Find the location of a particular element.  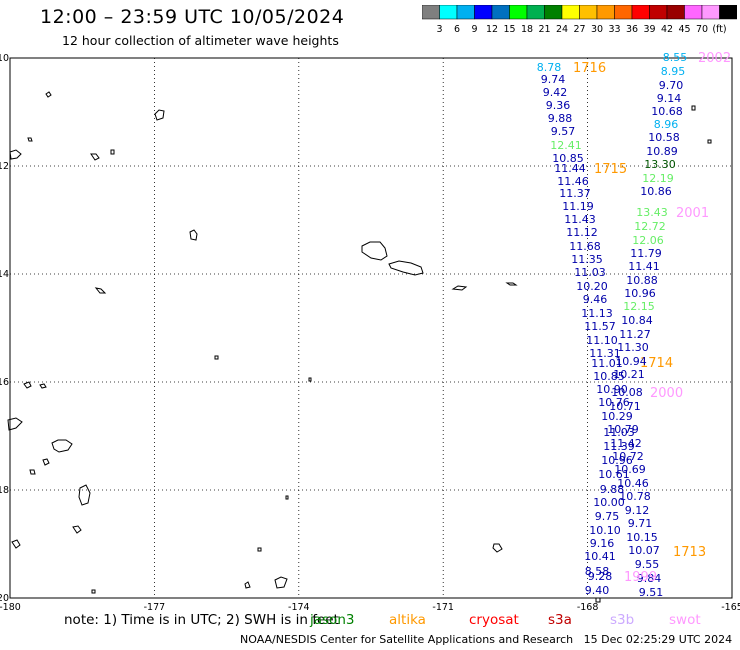

wave-height-label: 9.51 is located at coordinates (651, 592).